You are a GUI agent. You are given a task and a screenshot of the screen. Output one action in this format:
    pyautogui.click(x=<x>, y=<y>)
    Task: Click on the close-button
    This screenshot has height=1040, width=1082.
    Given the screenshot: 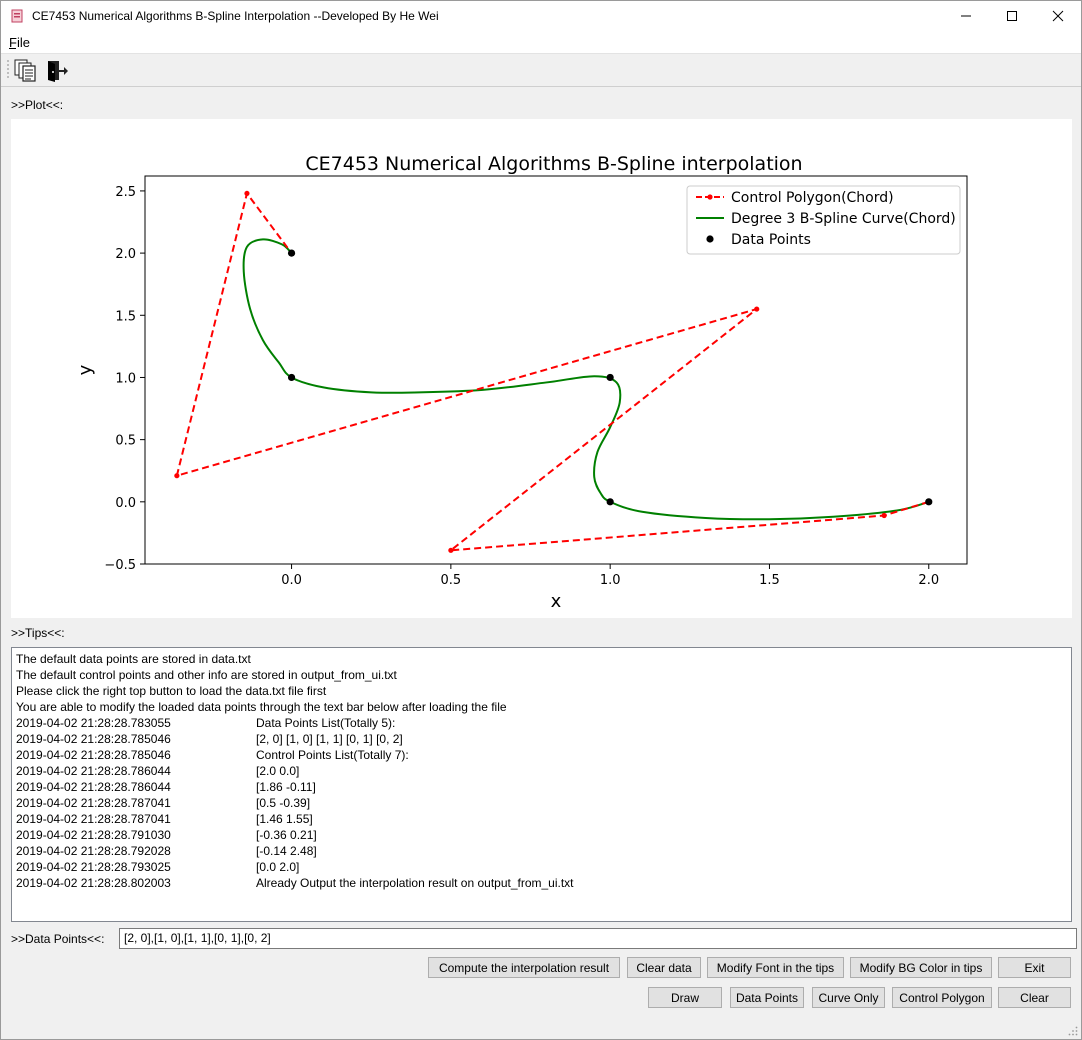 What is the action you would take?
    pyautogui.click(x=1058, y=16)
    